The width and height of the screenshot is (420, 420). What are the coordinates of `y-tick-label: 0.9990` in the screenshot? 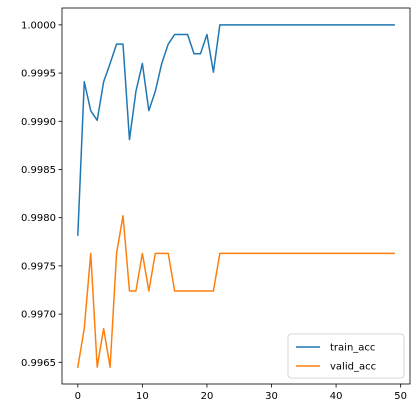 It's located at (38, 122).